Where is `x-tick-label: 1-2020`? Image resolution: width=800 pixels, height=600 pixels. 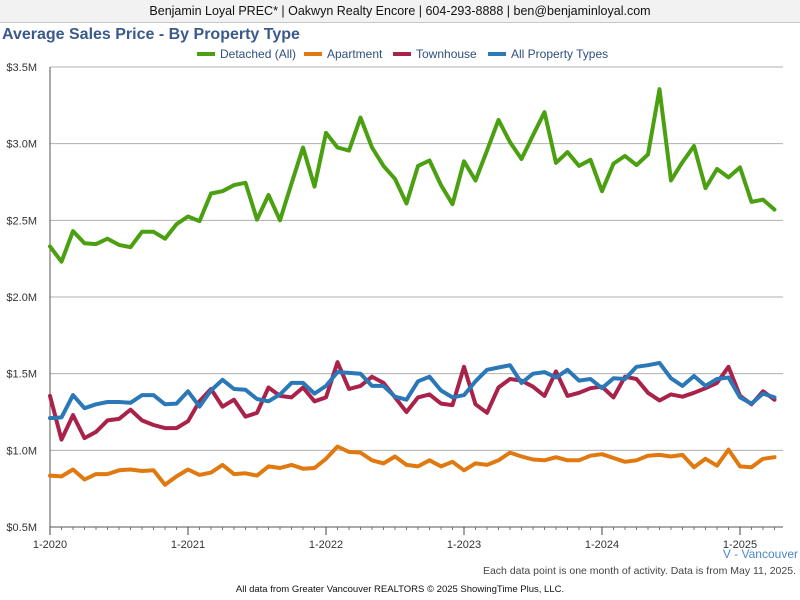 x-tick-label: 1-2020 is located at coordinates (50, 545).